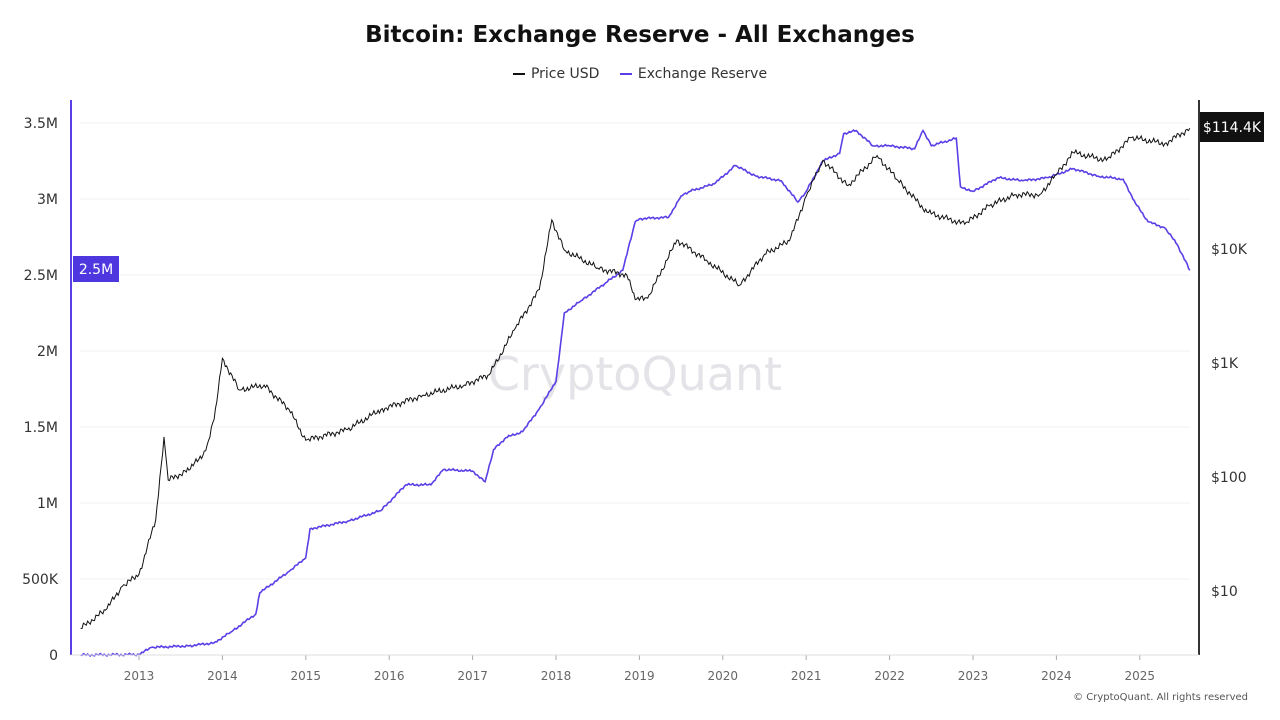  What do you see at coordinates (625, 74) in the screenshot?
I see `legend-swatch-reserve` at bounding box center [625, 74].